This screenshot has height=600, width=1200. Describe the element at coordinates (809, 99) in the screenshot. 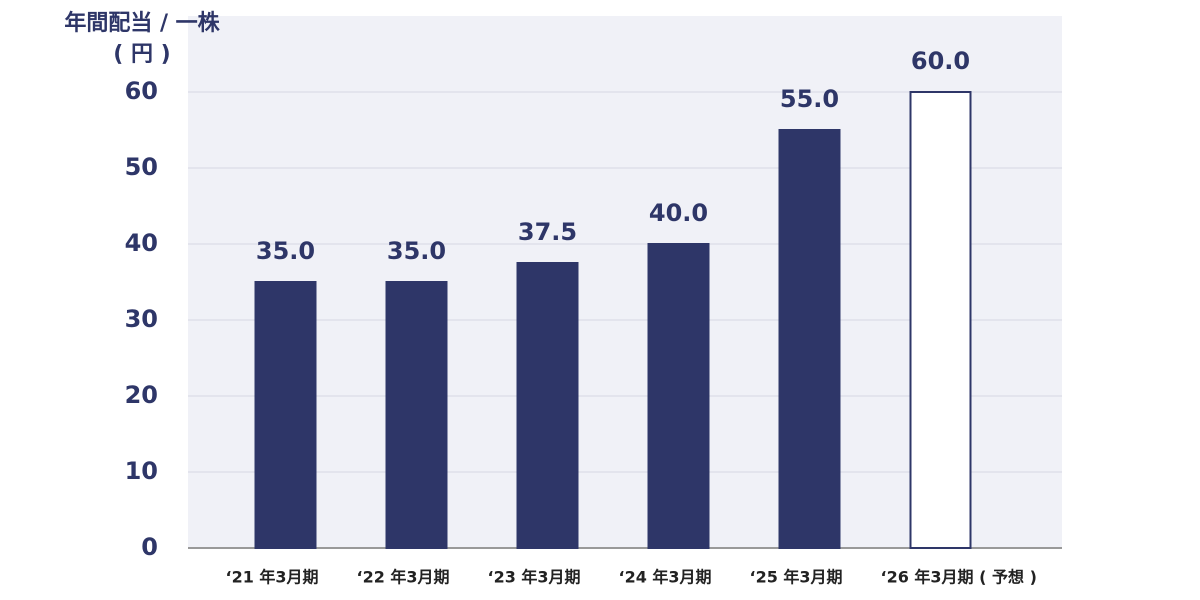

I see `value-label: 55.0` at that location.